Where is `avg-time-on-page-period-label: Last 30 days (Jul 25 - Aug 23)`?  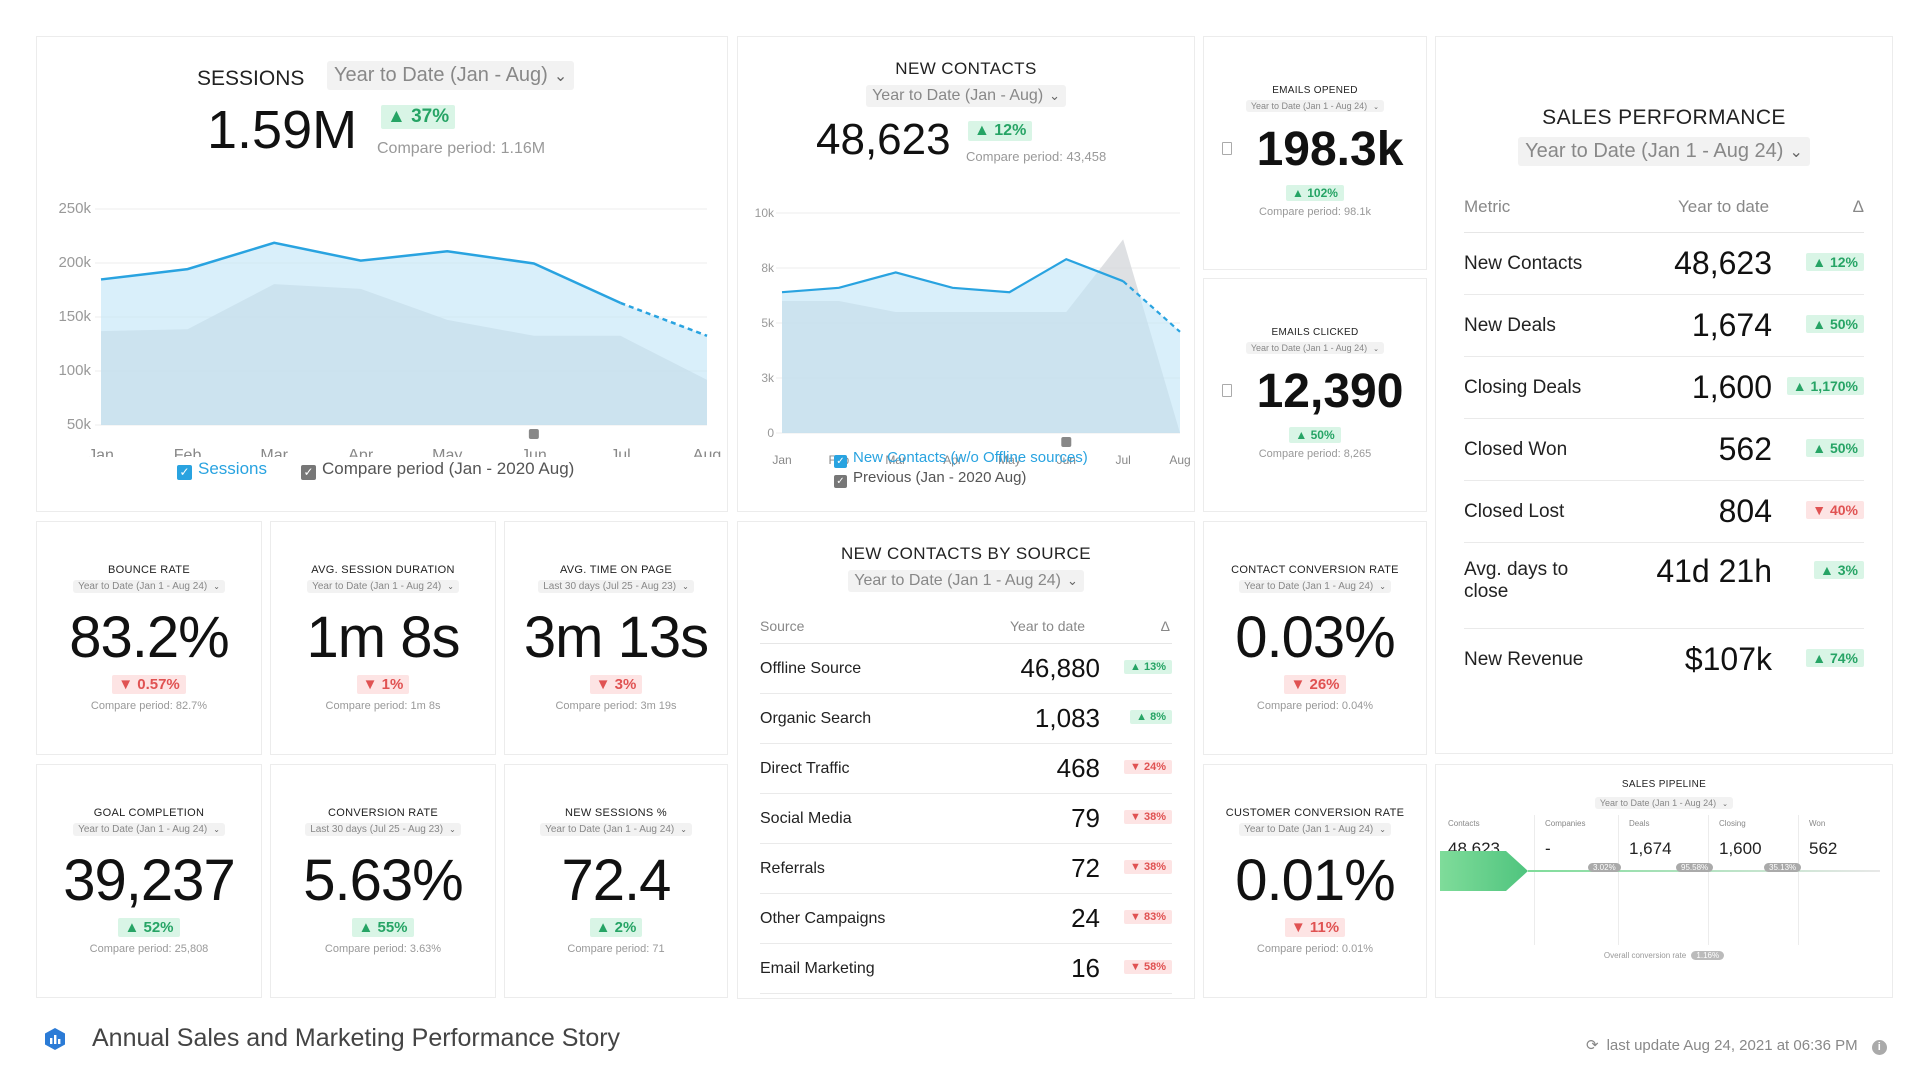
avg-time-on-page-period-label: Last 30 days (Jul 25 - Aug 23) is located at coordinates (610, 586).